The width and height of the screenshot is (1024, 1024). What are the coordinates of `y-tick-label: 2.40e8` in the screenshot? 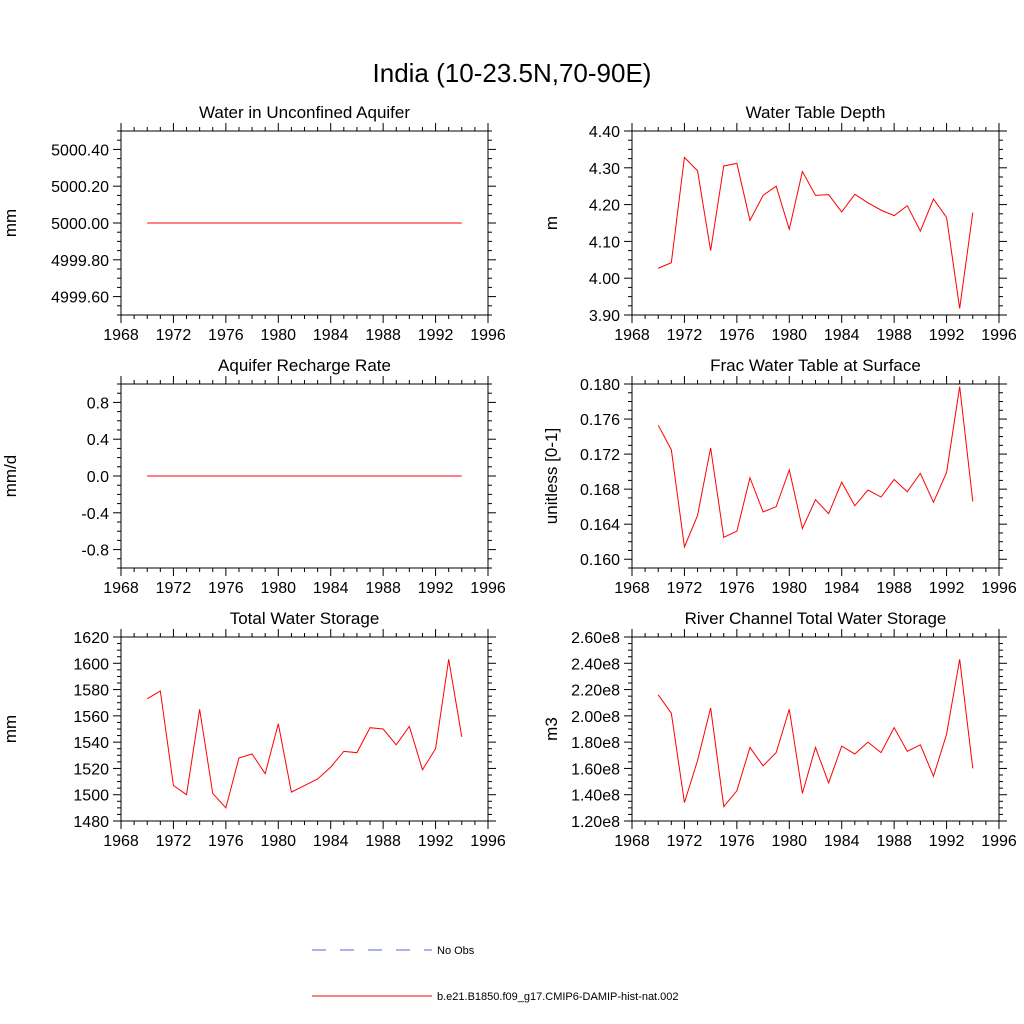 It's located at (595, 664).